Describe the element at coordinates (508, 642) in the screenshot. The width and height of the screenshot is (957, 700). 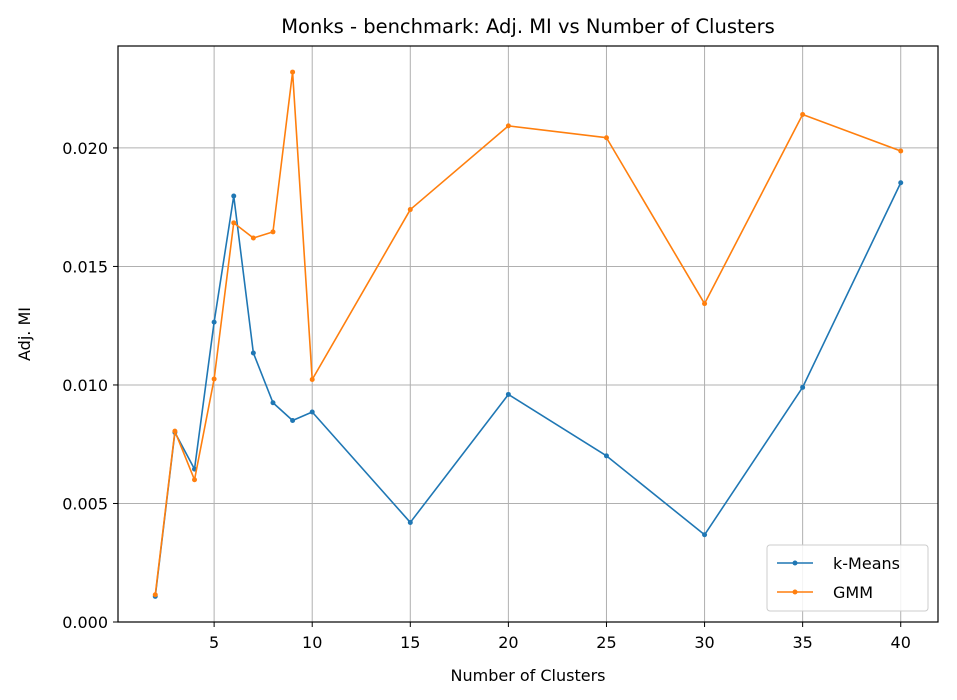
I see `x-tick-label: 20` at that location.